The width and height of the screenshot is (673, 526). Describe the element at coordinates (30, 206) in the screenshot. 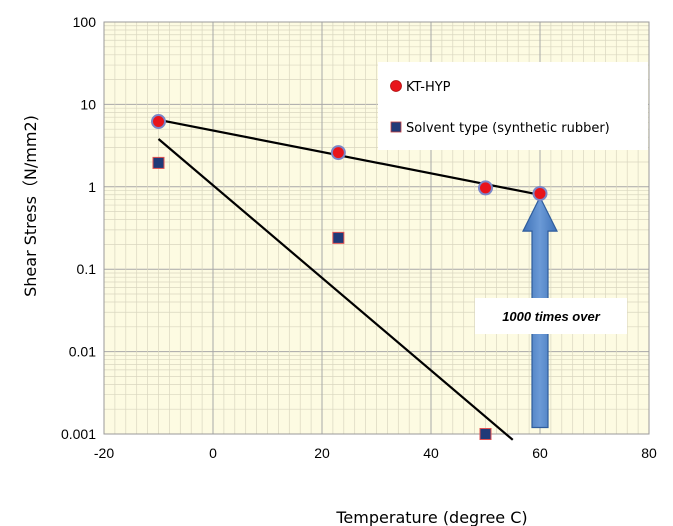

I see `y-axis-label: Shear Stress（N/mm2)` at that location.